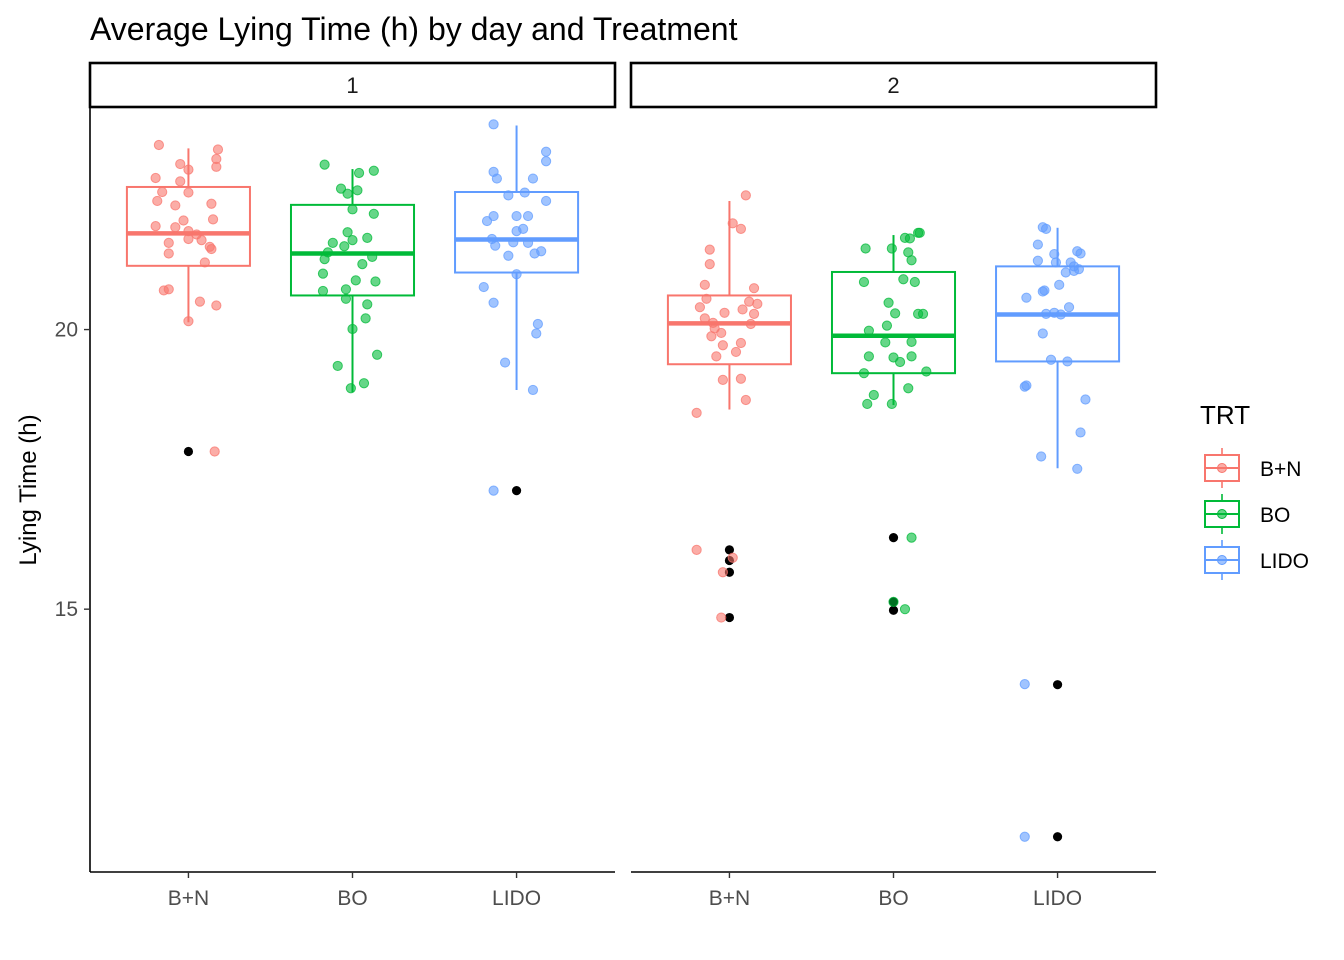  Describe the element at coordinates (1256, 560) in the screenshot. I see `legend-key-lido: LIDO` at that location.